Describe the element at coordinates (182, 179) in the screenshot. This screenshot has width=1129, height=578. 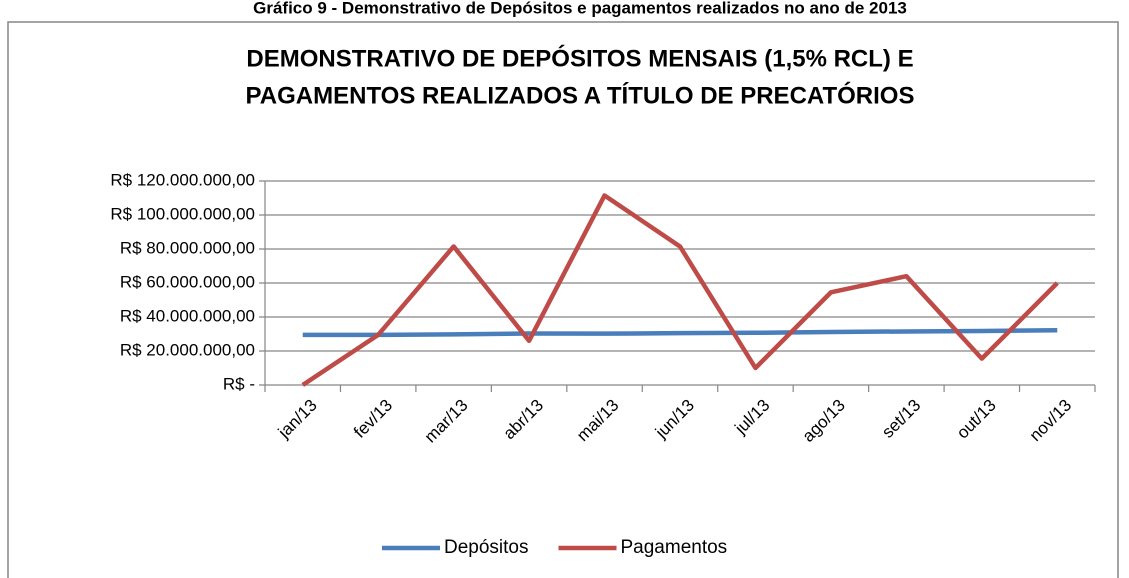
I see `y-tick-label: R$ 120.000.000,00` at that location.